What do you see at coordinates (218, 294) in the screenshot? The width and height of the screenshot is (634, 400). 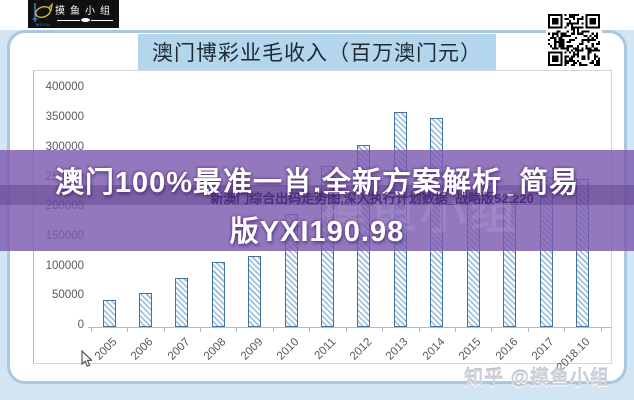 I see `bar-2008` at bounding box center [218, 294].